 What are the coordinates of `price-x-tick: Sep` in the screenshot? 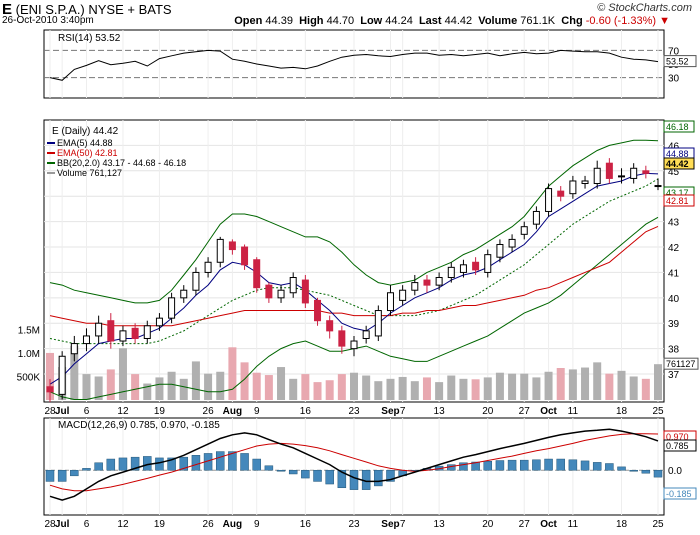 It's located at (390, 411).